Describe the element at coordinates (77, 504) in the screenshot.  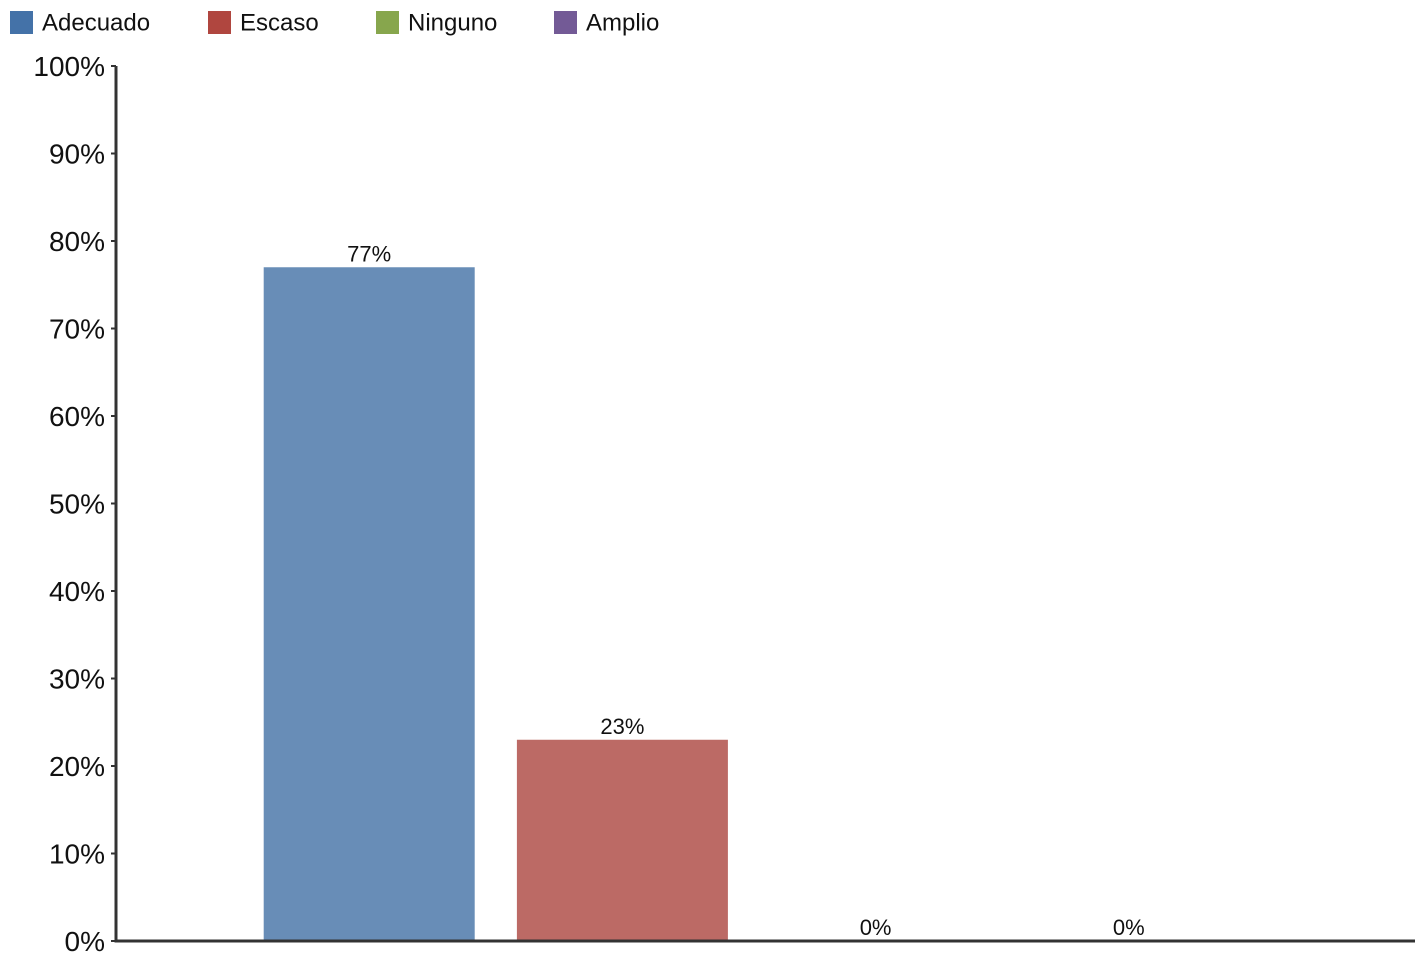
I see `y-tick-label-50: 50%` at that location.